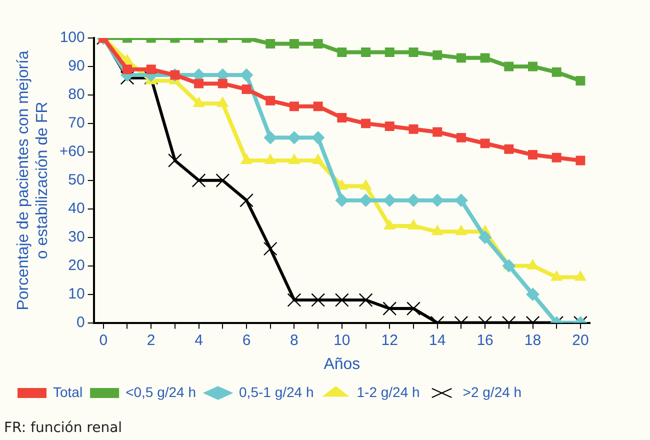 This screenshot has height=440, width=650. I want to click on y-tick-label: 20, so click(76, 265).